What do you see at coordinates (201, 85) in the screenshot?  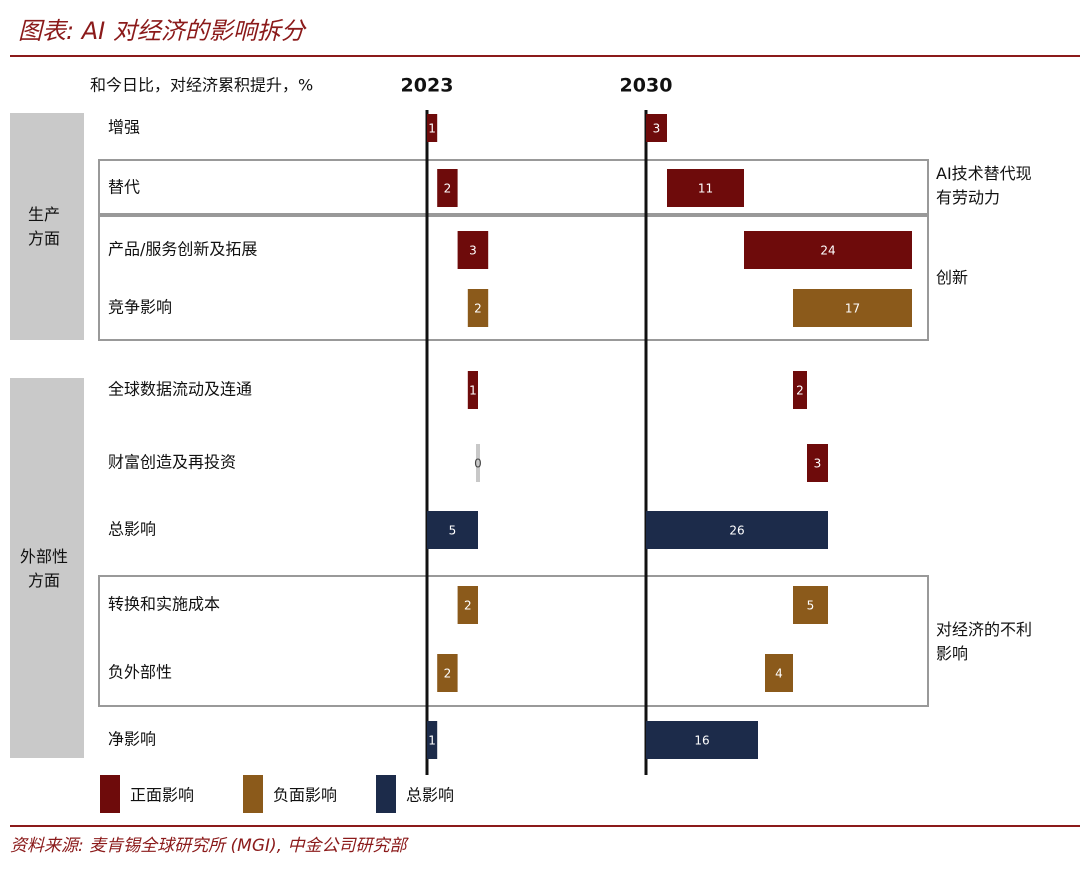 I see `subtitle: 和今日比，对经济累积提升，%` at bounding box center [201, 85].